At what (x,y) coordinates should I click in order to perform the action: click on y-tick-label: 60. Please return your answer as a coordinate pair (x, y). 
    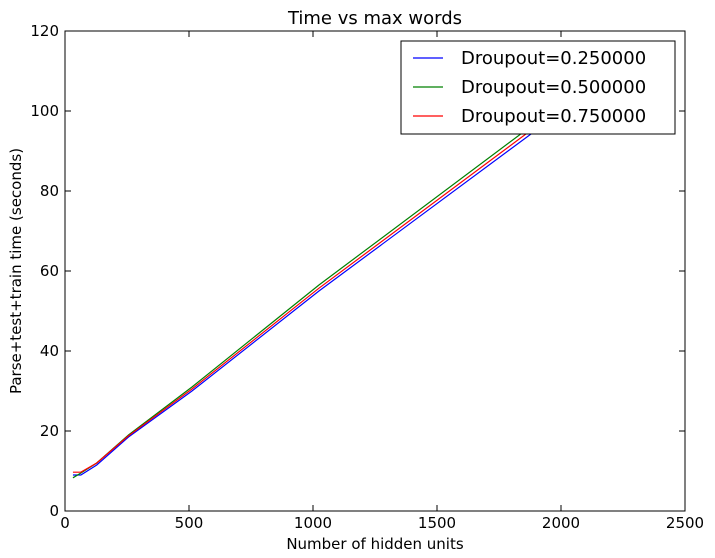
    Looking at the image, I should click on (49, 271).